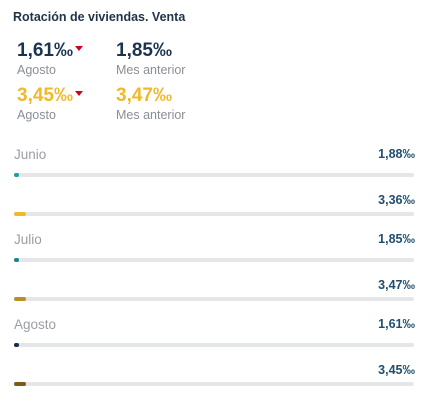  I want to click on kpi-current-month-1: 1,61‰ Agosto, so click(50, 59).